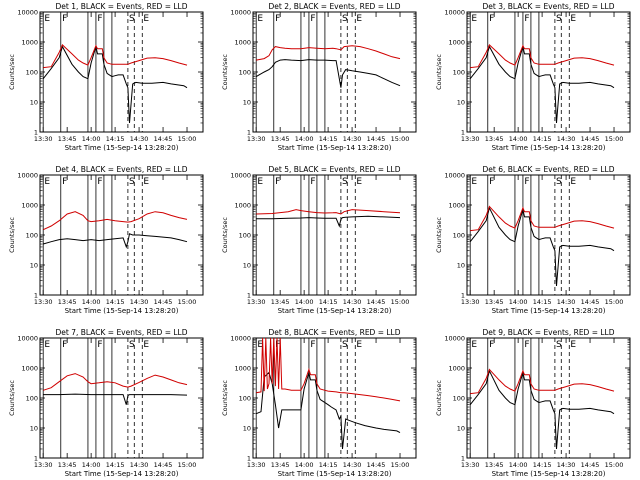 The image size is (640, 480). What do you see at coordinates (548, 6) in the screenshot?
I see `chart-title: Det 3, BLACK = Events, RED = LLD` at bounding box center [548, 6].